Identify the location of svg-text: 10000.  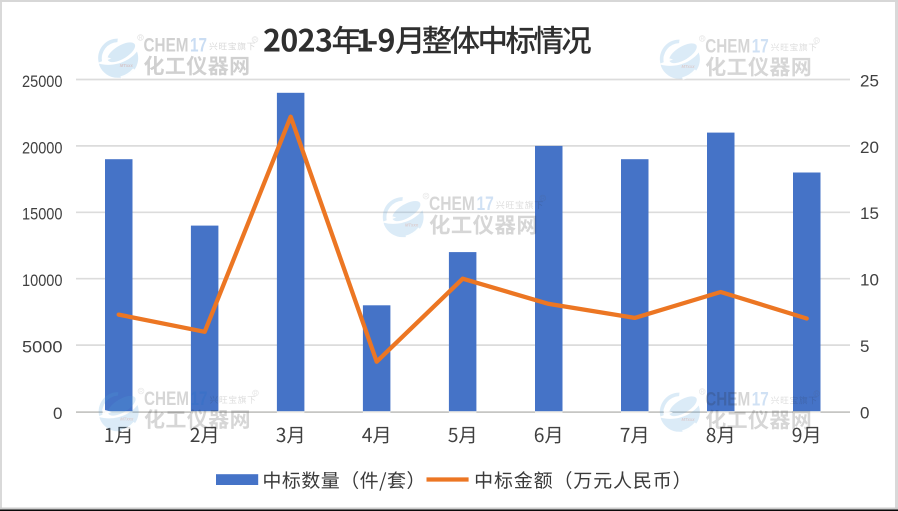
(42, 280).